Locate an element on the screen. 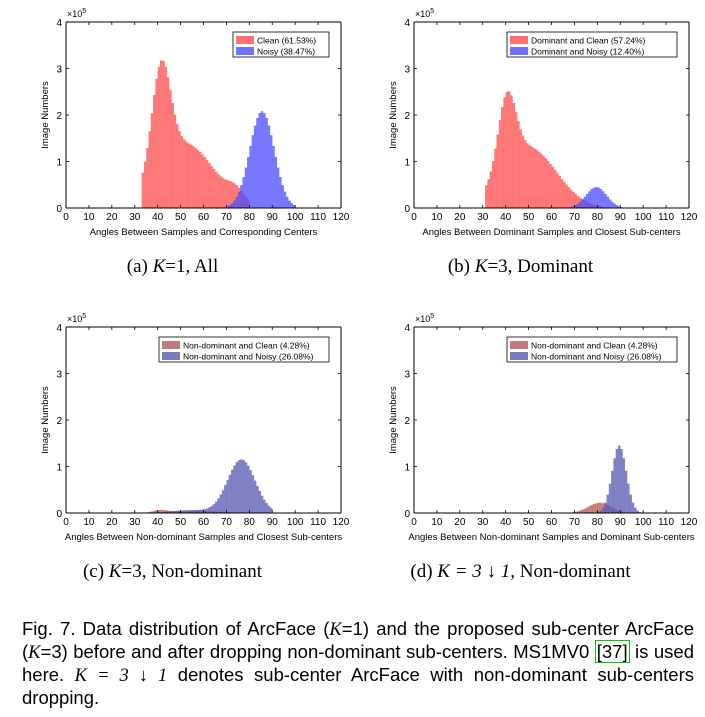  caption-var: K is located at coordinates (335, 630).